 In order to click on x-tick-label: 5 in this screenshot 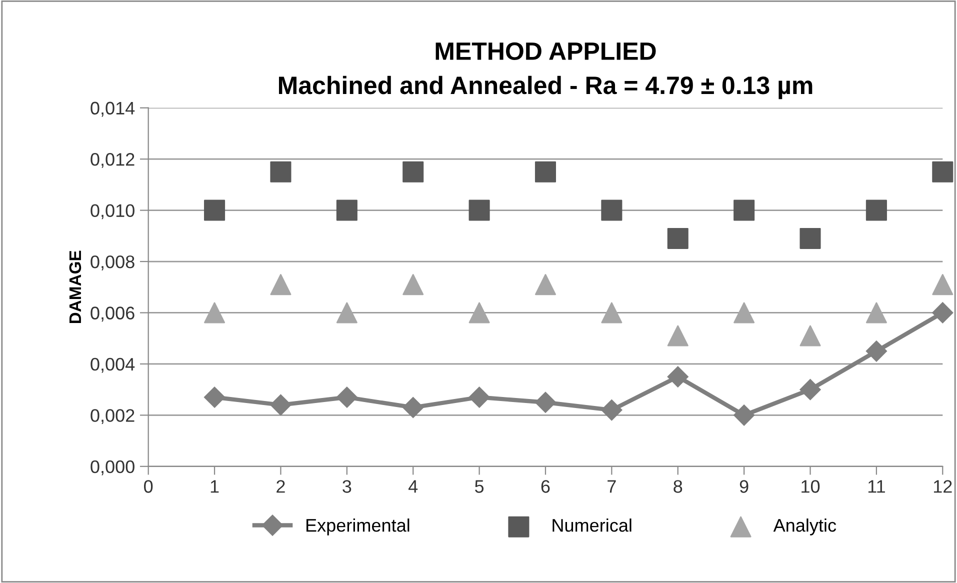, I will do `click(479, 486)`.